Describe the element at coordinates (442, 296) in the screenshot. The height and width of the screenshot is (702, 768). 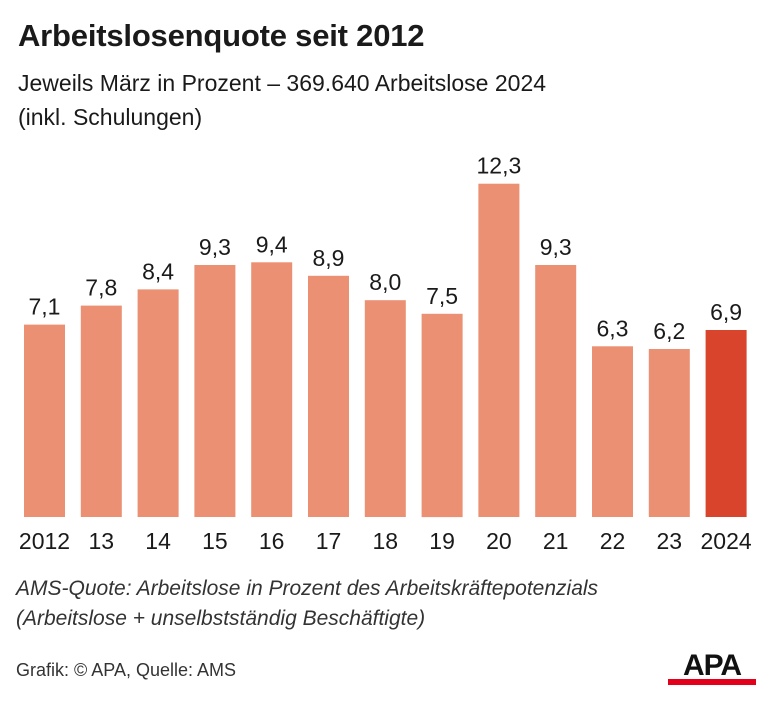
I see `value-label-19: 7,5` at that location.